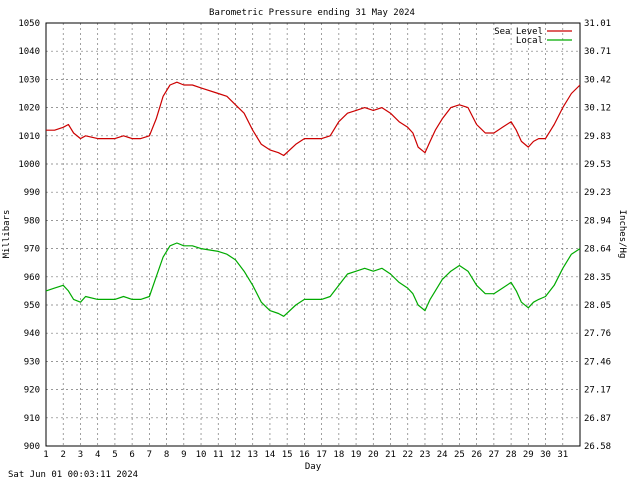  Describe the element at coordinates (476, 455) in the screenshot. I see `x-tick-label: 26` at that location.